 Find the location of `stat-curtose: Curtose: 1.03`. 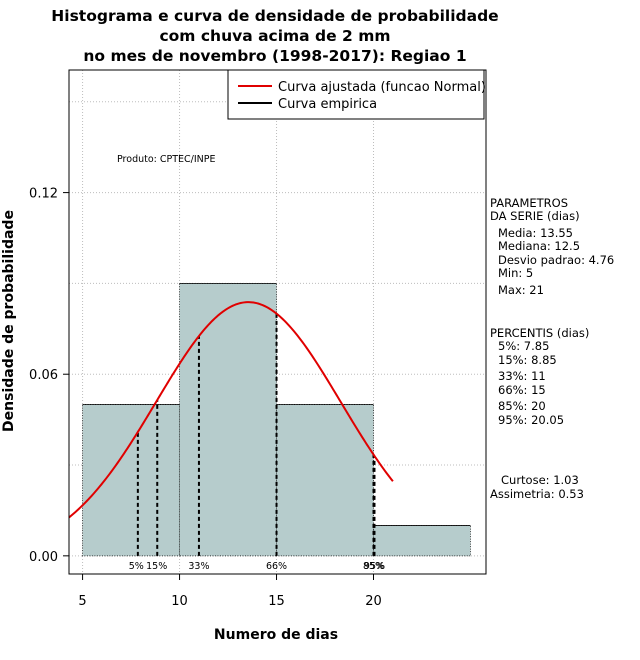

stat-curtose: Curtose: 1.03 is located at coordinates (540, 480).